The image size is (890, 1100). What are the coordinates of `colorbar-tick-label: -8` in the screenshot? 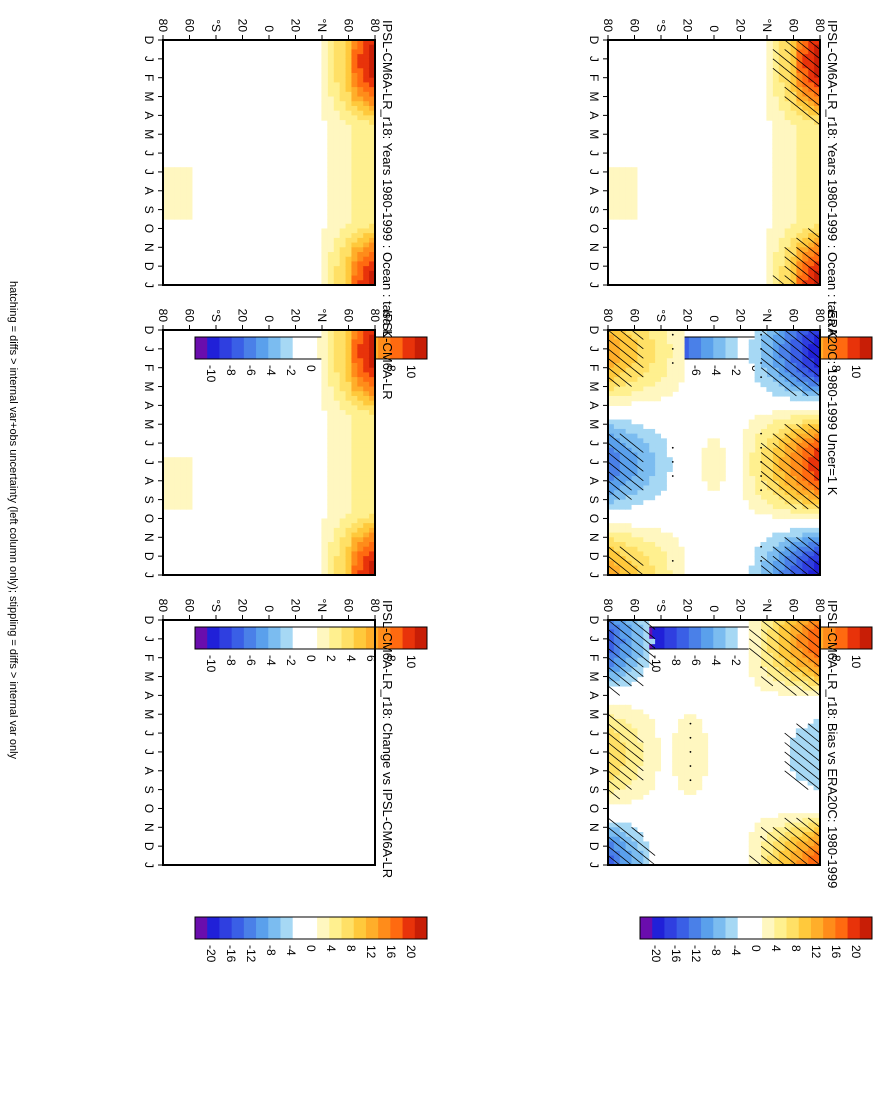 It's located at (231, 660).